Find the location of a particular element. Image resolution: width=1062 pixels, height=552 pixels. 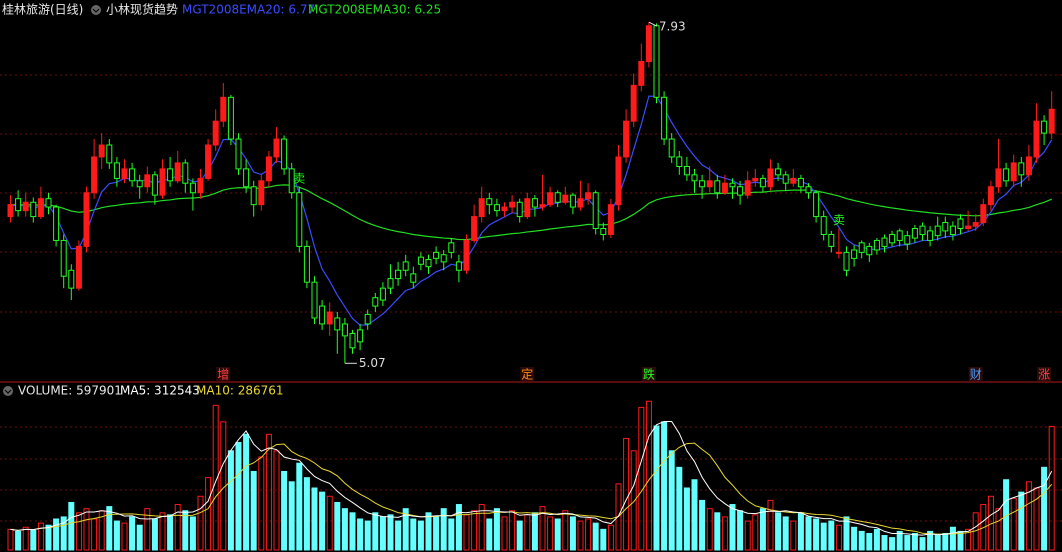

legend-ma10: MA10: 286761 is located at coordinates (240, 391).